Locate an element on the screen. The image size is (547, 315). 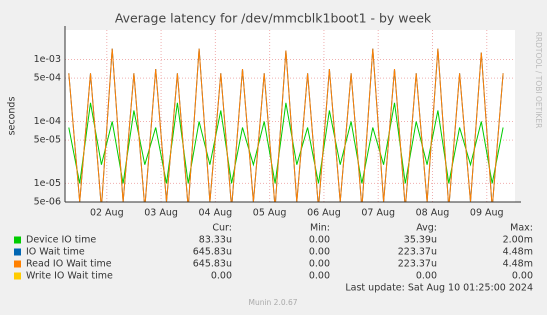
y-axis-label: seconds is located at coordinates (12, 116).